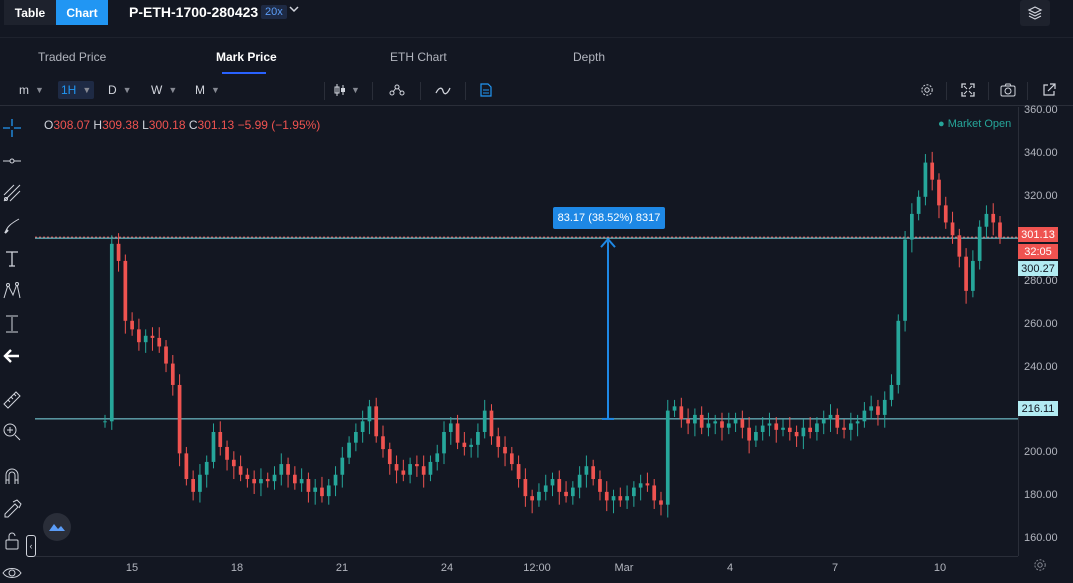  I want to click on popout-button, so click(1049, 90).